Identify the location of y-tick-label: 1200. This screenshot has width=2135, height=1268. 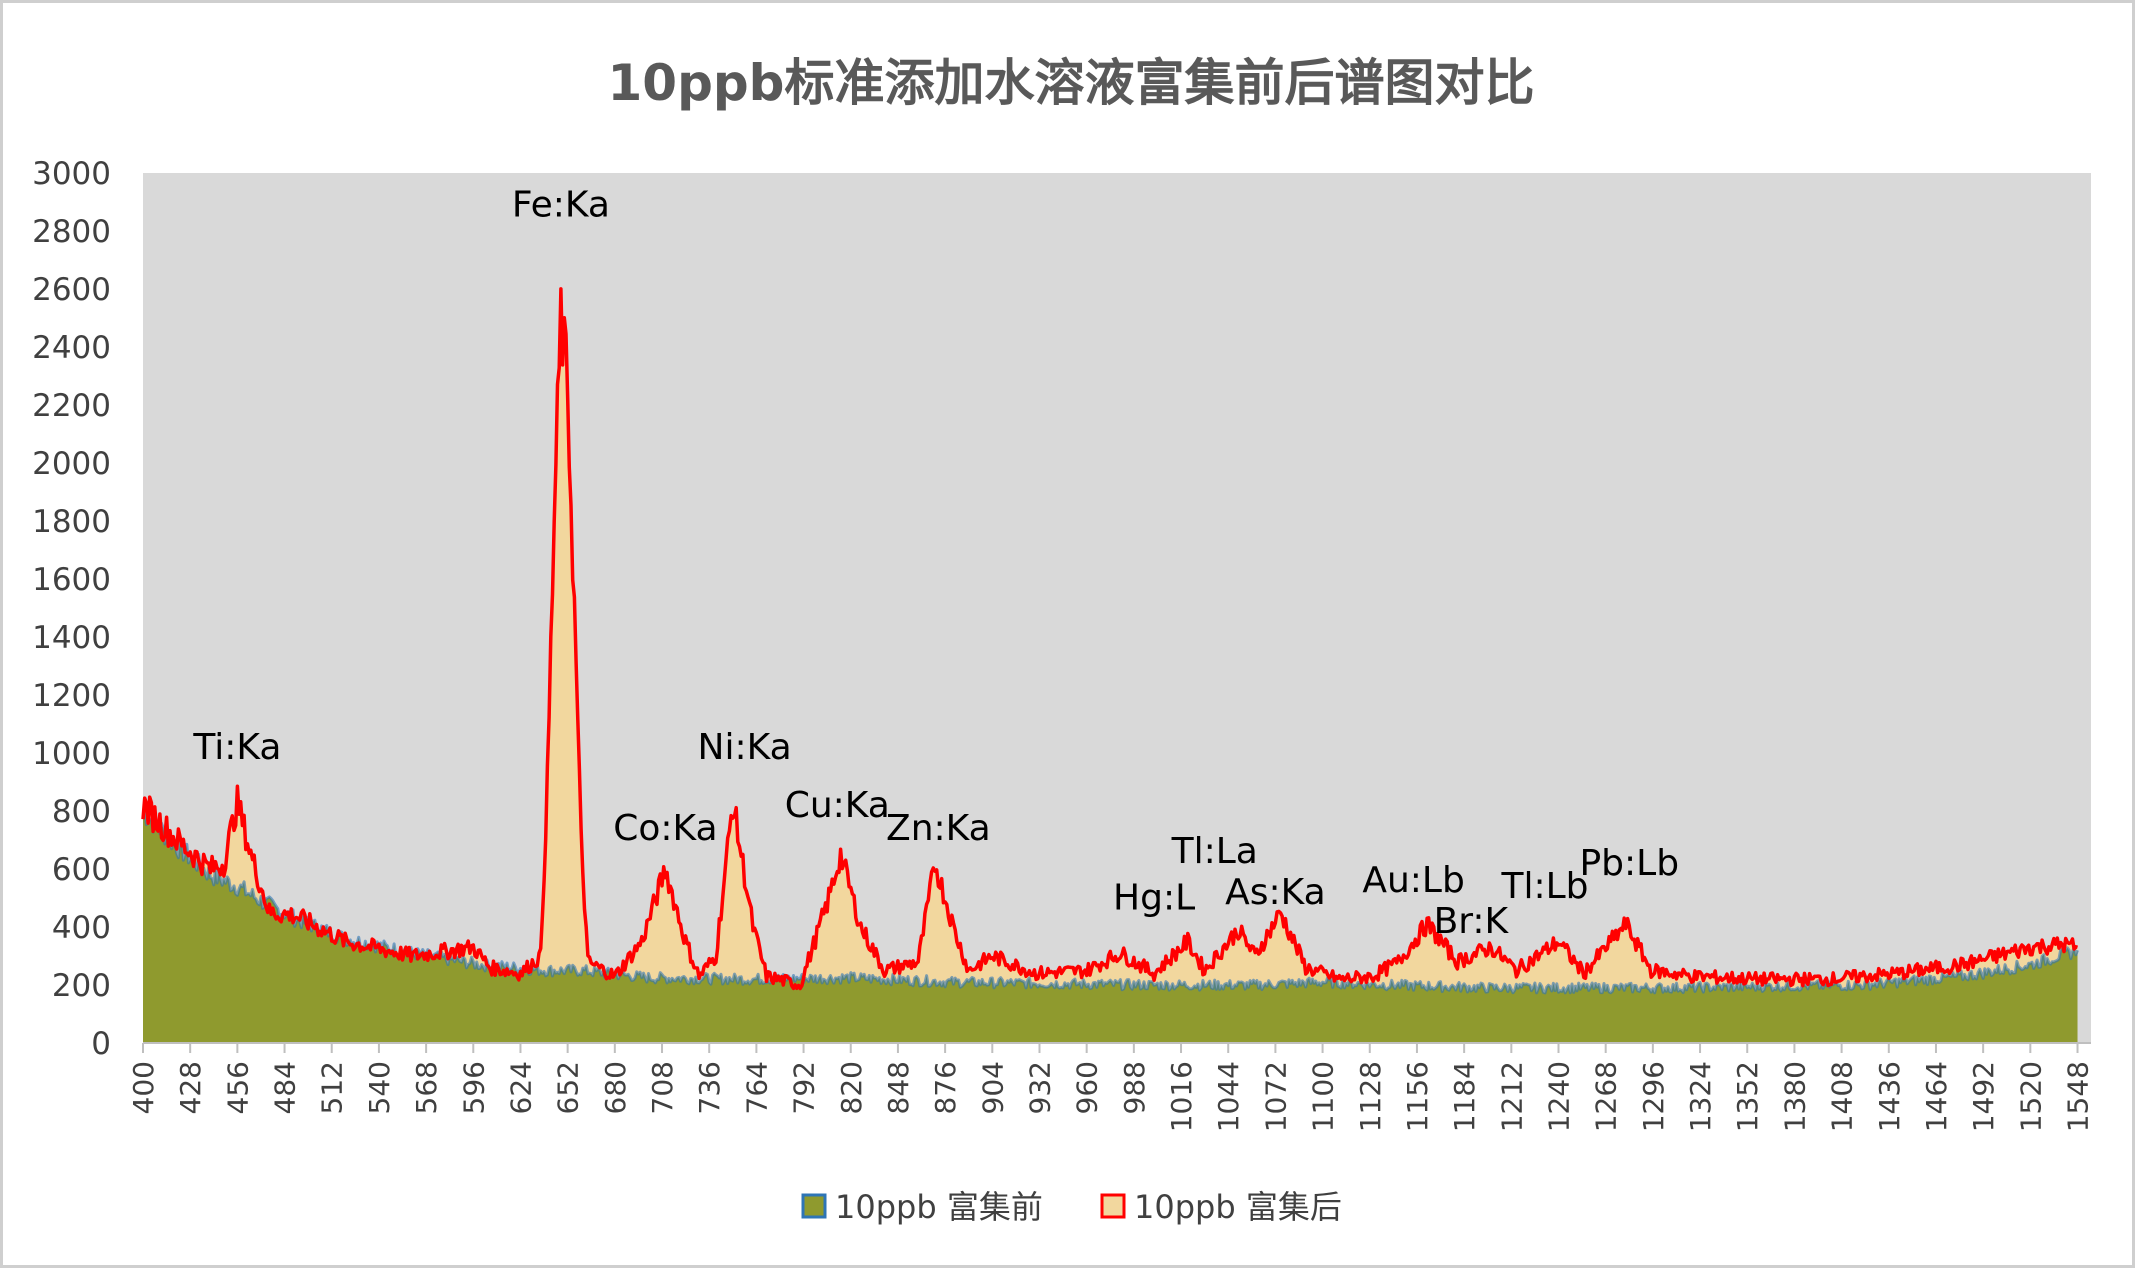
(71, 696).